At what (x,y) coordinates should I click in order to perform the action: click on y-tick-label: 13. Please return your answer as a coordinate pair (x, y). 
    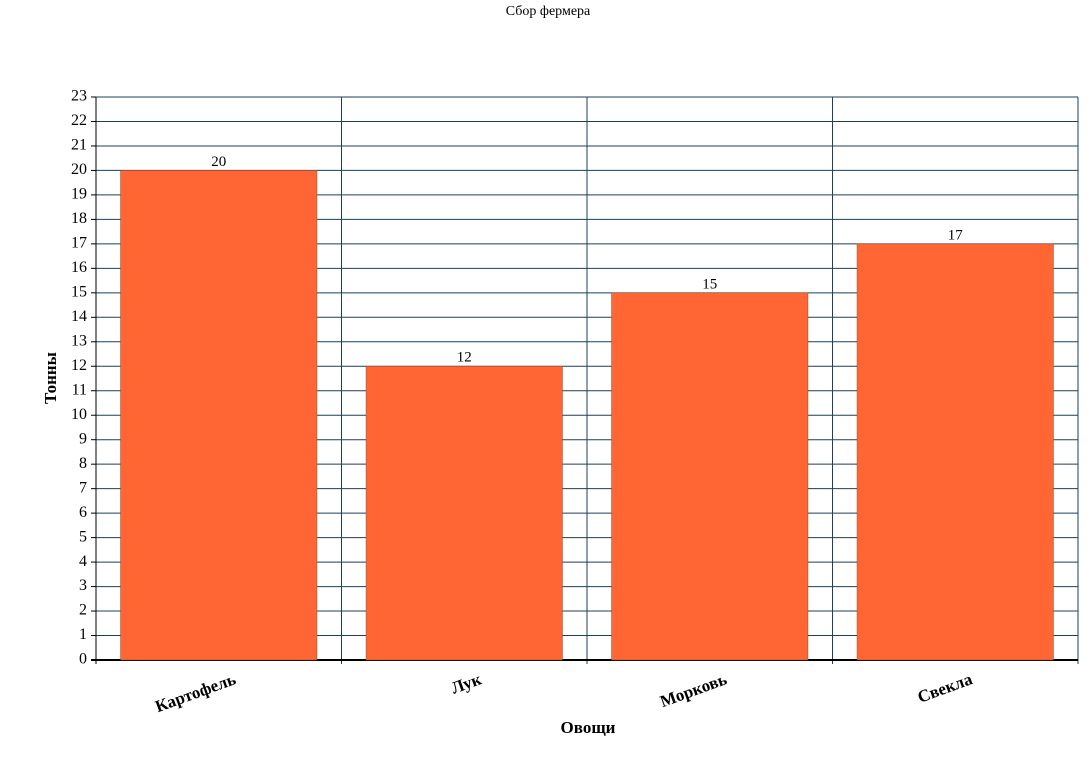
    Looking at the image, I should click on (79, 340).